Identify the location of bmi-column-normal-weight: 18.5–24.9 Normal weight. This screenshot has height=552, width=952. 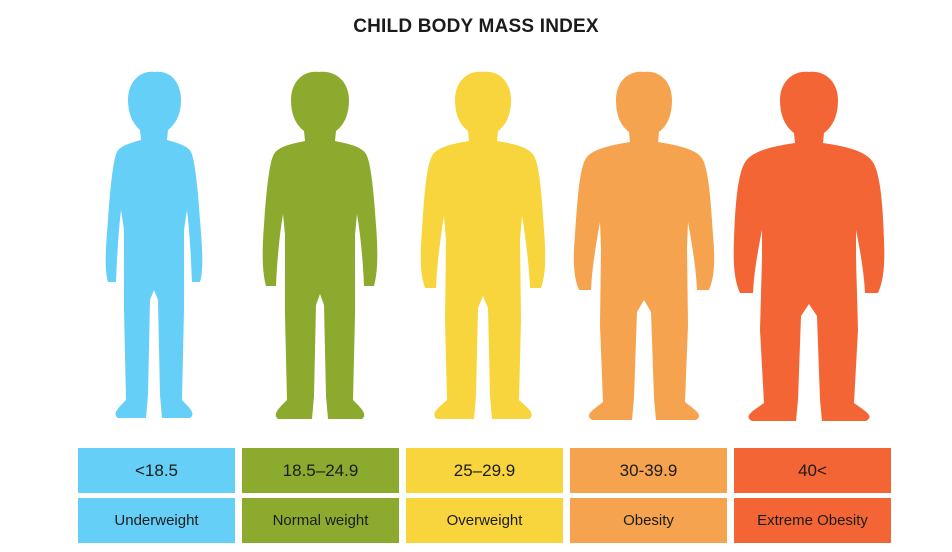
(320, 496).